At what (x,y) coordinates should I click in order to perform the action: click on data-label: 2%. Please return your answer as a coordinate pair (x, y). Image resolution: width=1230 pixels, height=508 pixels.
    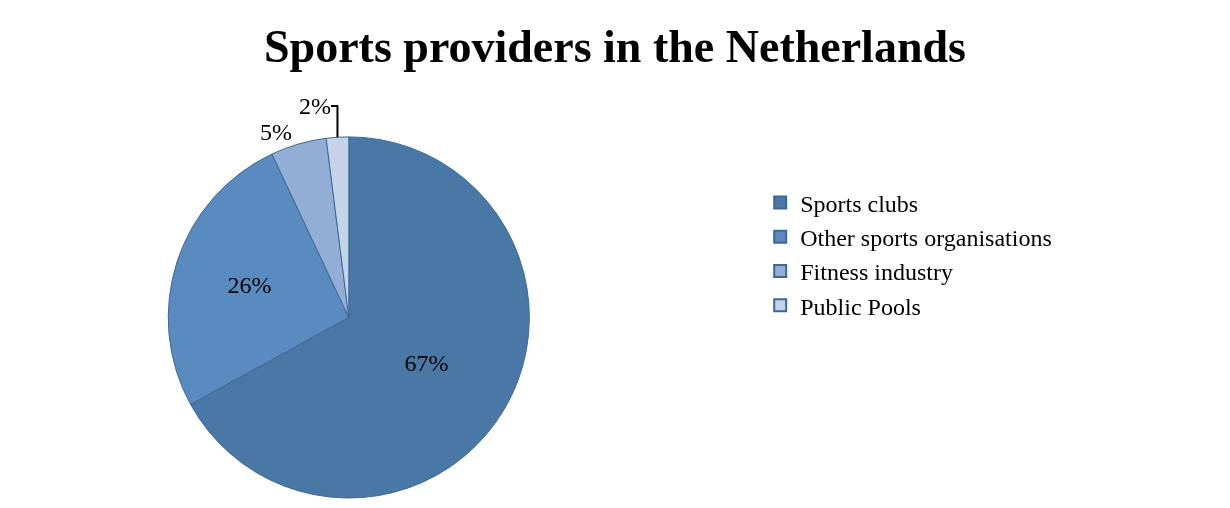
    Looking at the image, I should click on (314, 106).